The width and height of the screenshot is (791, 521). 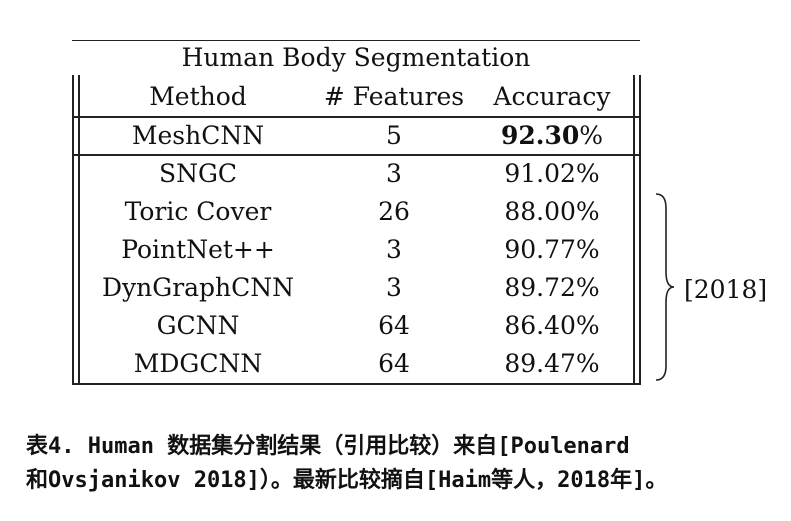 I want to click on row-features: 5, so click(x=394, y=135).